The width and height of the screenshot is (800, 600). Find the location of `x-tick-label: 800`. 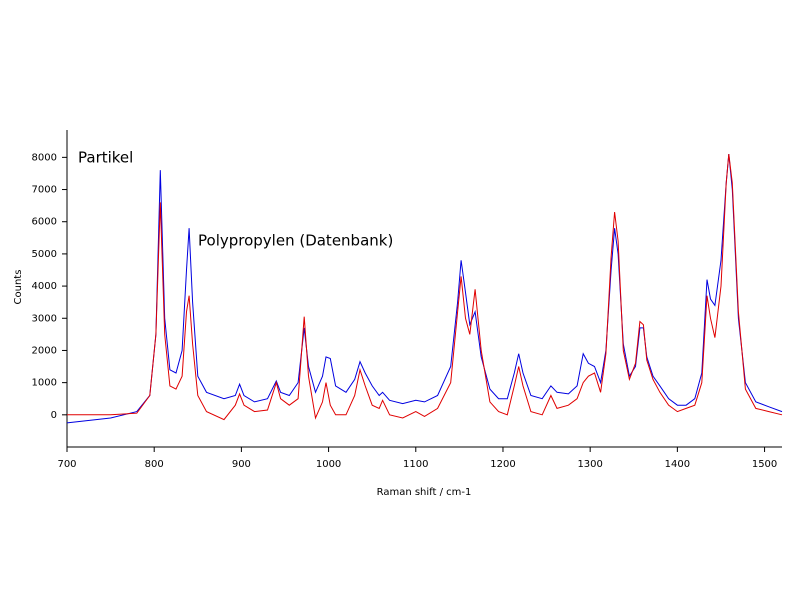

x-tick-label: 800 is located at coordinates (154, 464).